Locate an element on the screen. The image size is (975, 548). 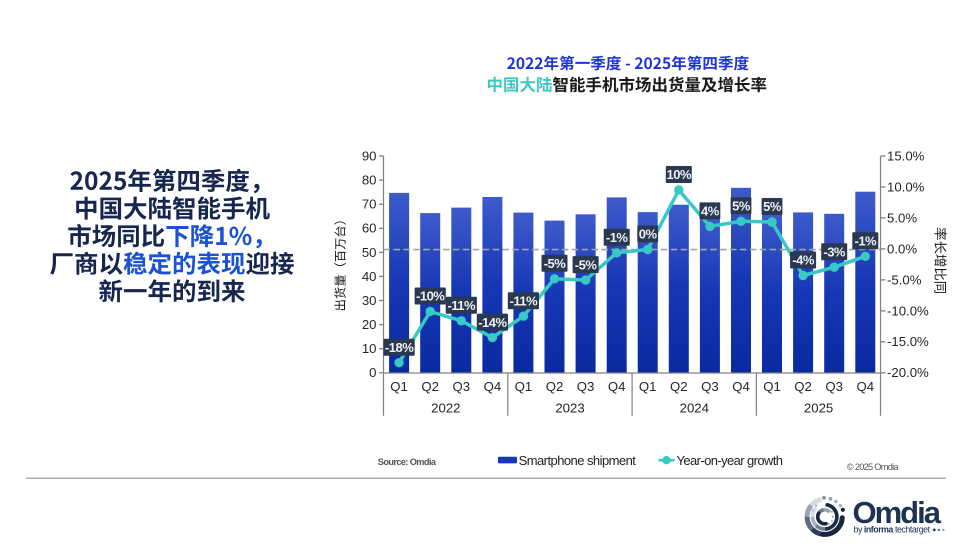
svg-text: Omdia is located at coordinates (897, 512).